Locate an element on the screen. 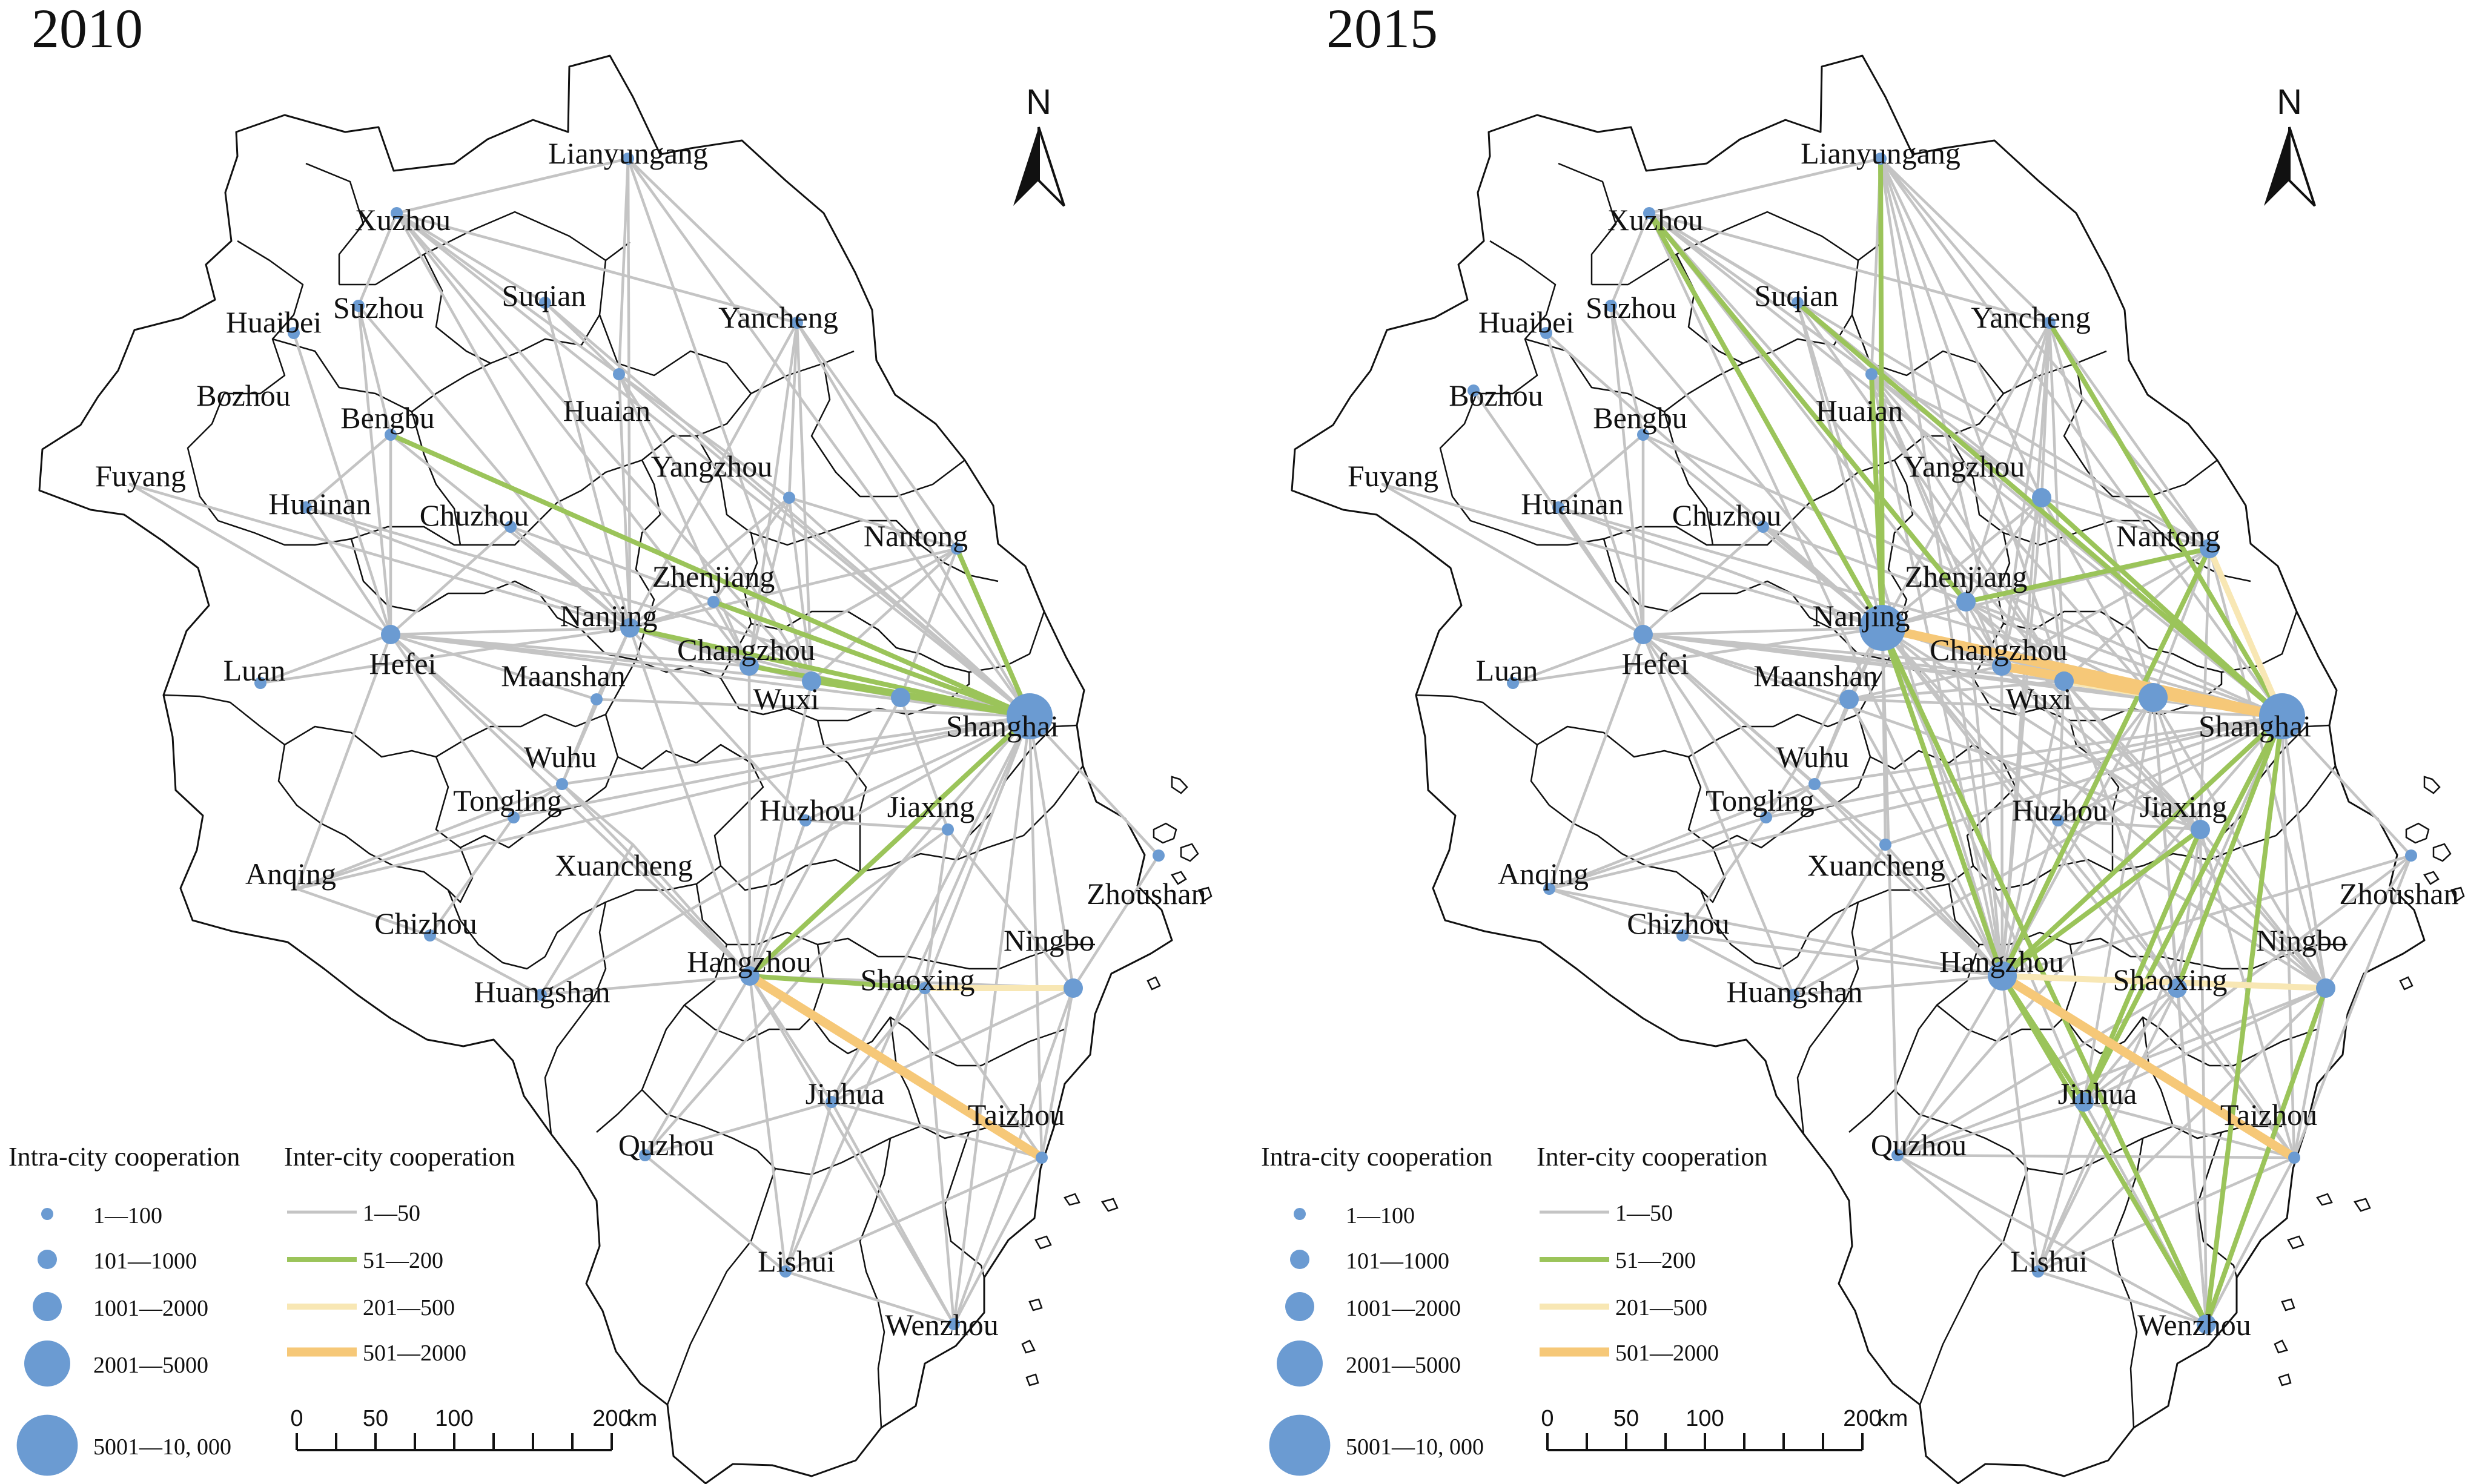 Image resolution: width=2465 pixels, height=1484 pixels. city-label-lianyungang: Lianyungang is located at coordinates (628, 153).